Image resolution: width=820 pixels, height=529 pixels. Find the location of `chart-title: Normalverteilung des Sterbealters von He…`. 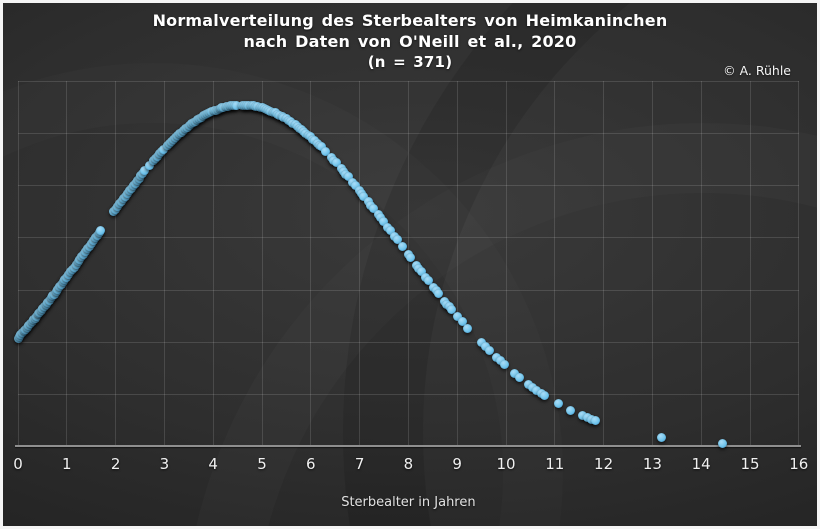

chart-title: Normalverteilung des Sterbealters von He… is located at coordinates (410, 20).